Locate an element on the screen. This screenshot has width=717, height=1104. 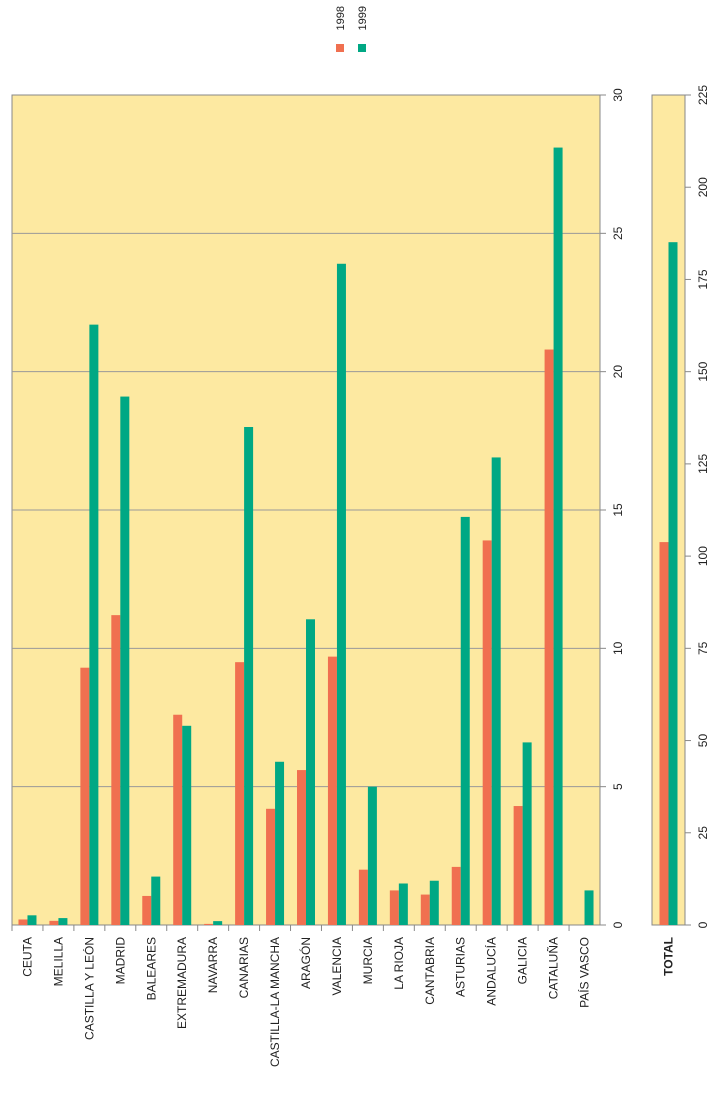
y-tick-label: 175 is located at coordinates (703, 279).